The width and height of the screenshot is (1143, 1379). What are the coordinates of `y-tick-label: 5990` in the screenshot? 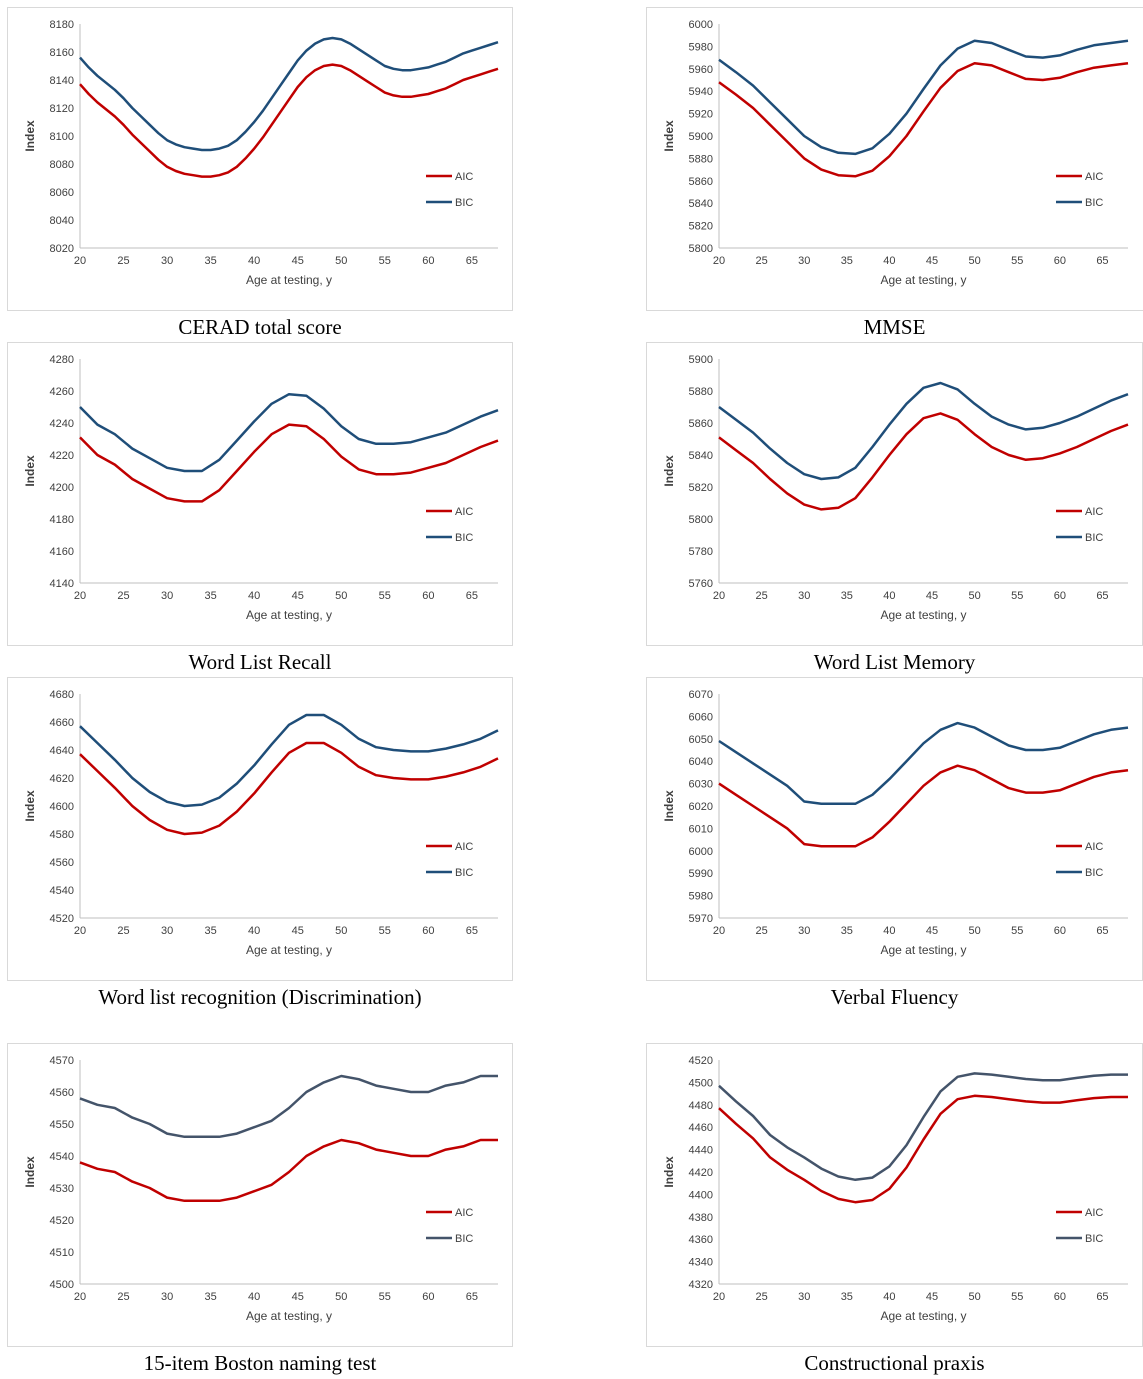 It's located at (701, 874).